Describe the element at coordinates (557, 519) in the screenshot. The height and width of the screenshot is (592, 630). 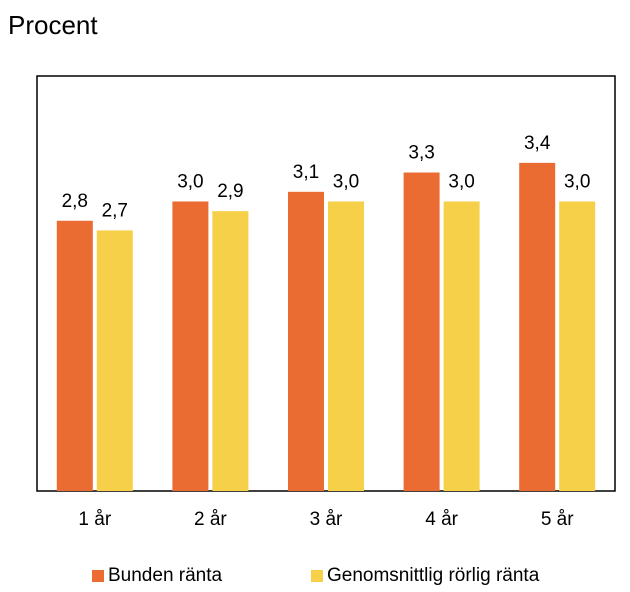
I see `x-tick-label-5: 5 år` at that location.